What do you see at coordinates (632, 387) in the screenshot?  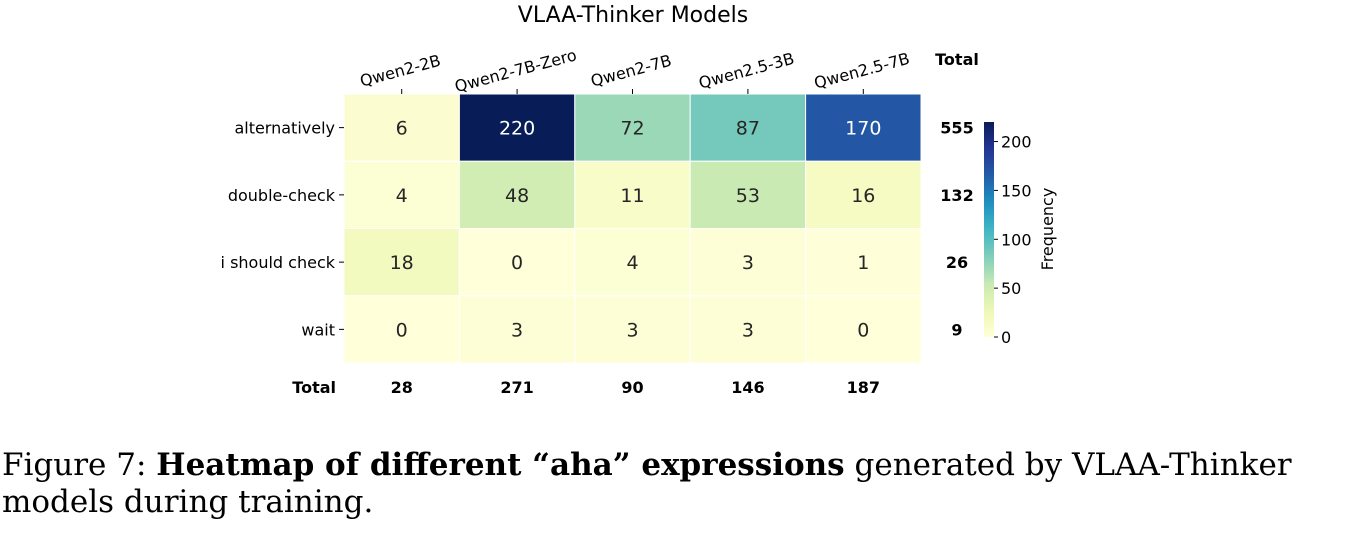 I see `column-total: 90` at bounding box center [632, 387].